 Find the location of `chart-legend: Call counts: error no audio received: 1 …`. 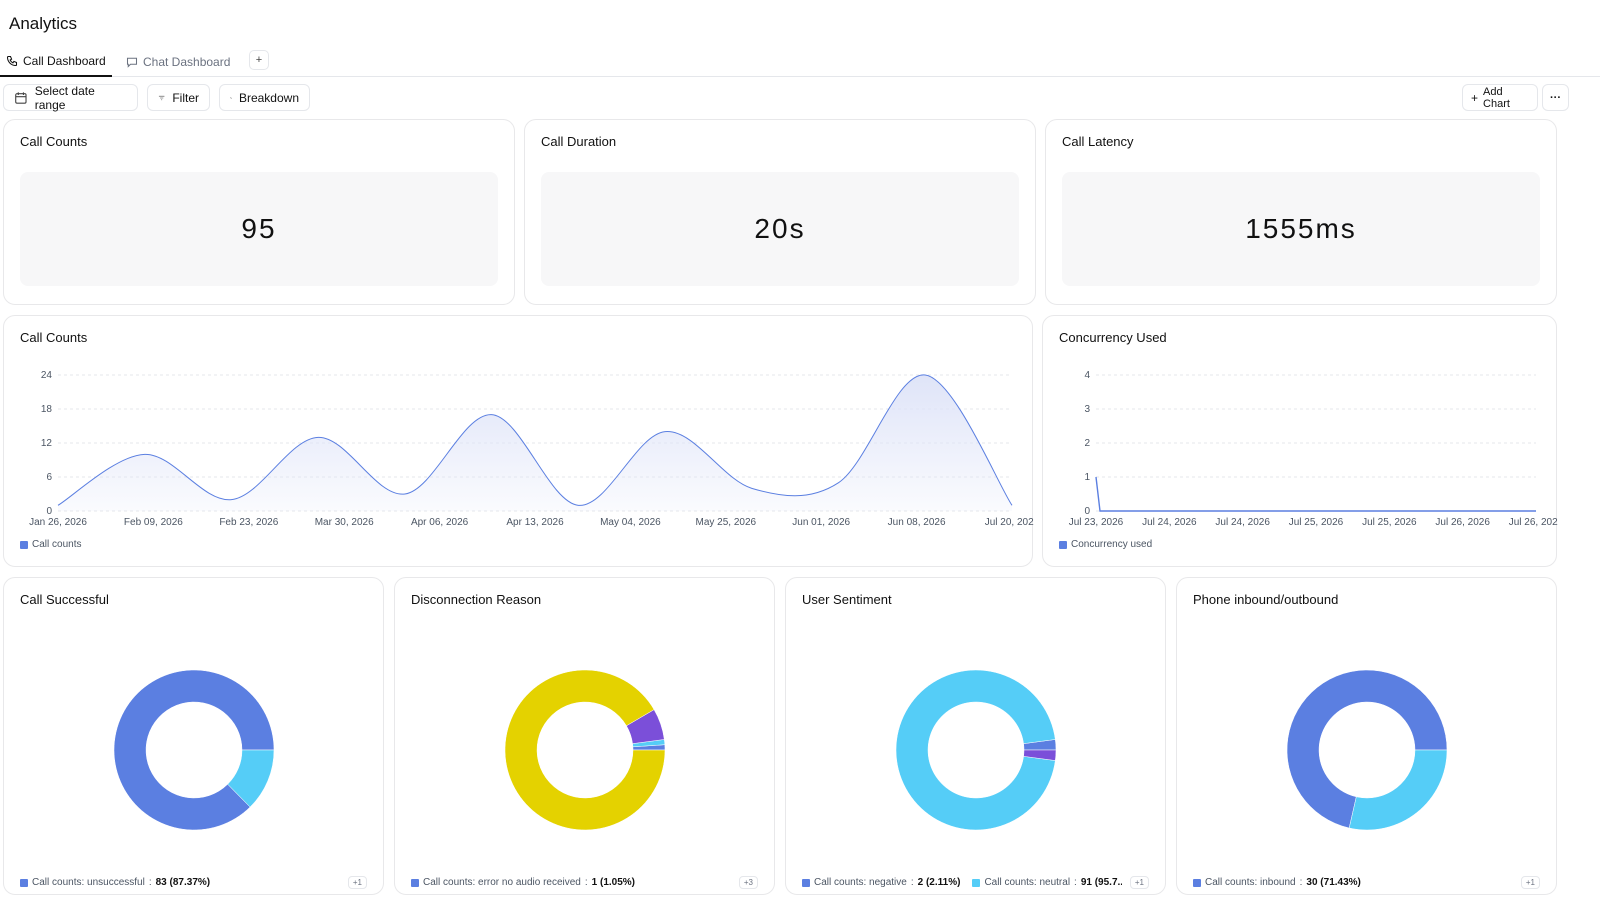

chart-legend: Call counts: error no audio received: 1 … is located at coordinates (523, 882).